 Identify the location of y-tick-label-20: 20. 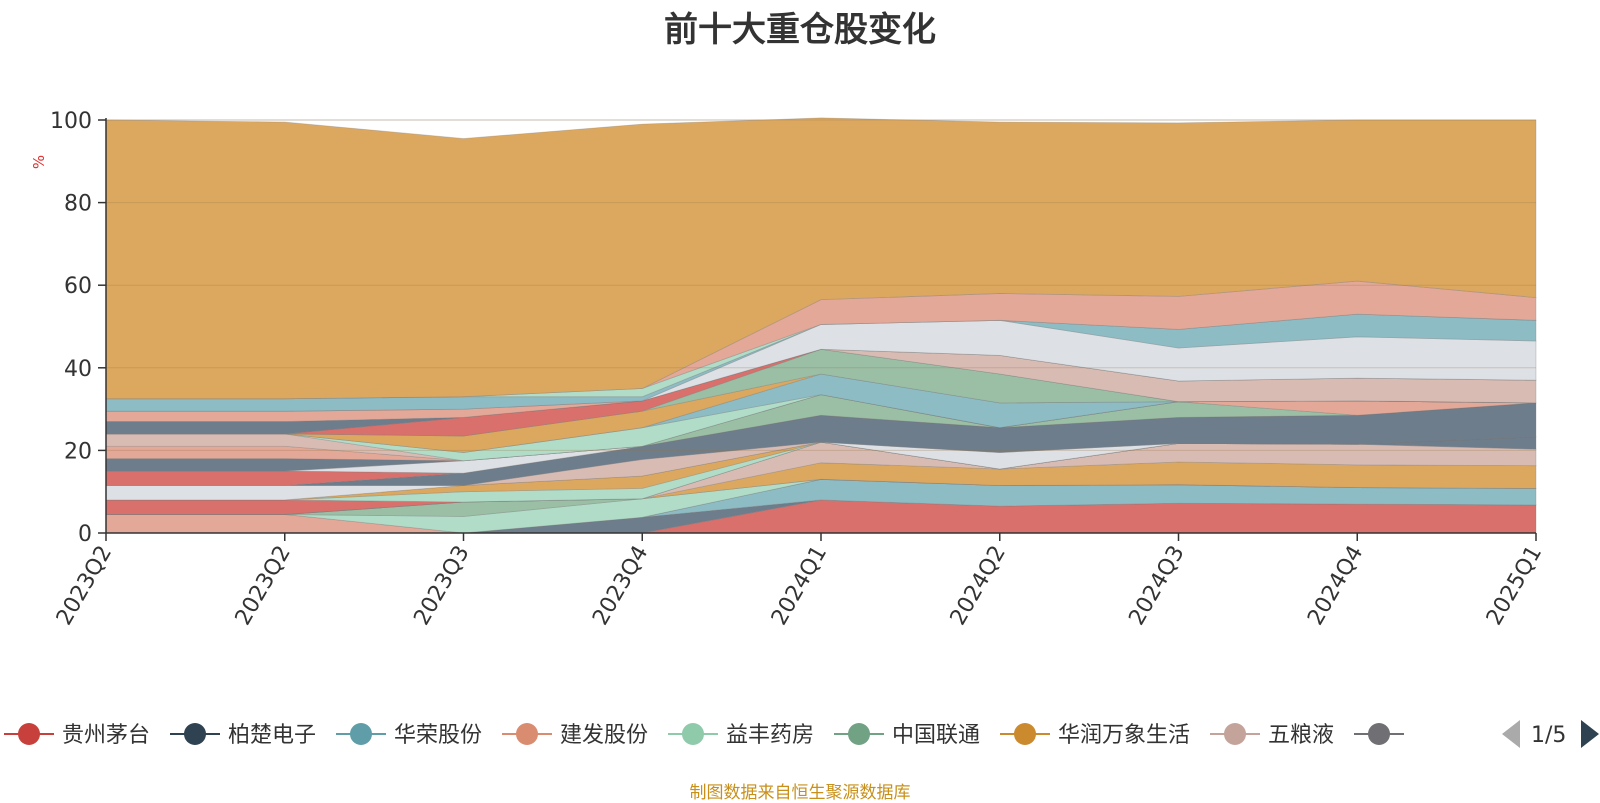
(78, 451).